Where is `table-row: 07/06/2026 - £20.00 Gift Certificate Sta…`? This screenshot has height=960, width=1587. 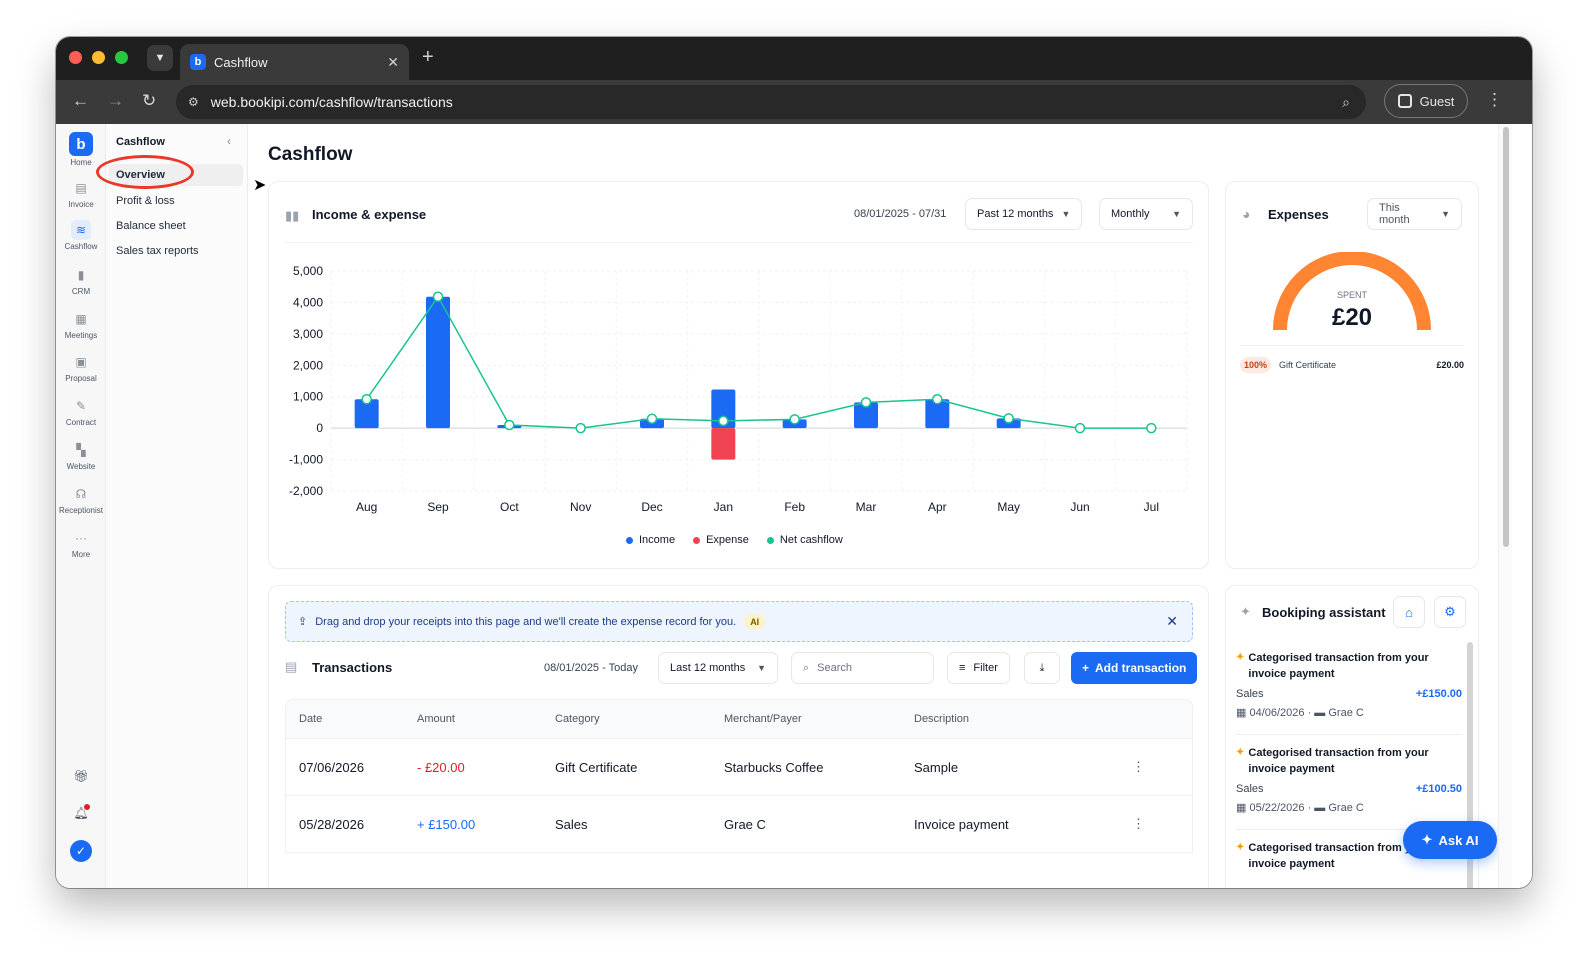
table-row: 07/06/2026 - £20.00 Gift Certificate Sta… is located at coordinates (739, 767).